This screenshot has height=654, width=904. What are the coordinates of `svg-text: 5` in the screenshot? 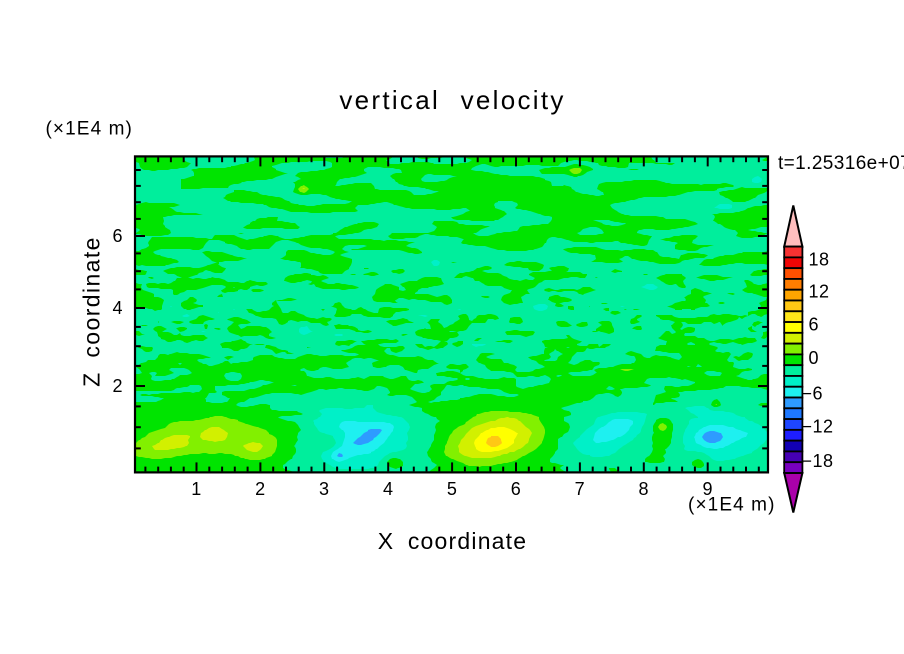 It's located at (452, 489).